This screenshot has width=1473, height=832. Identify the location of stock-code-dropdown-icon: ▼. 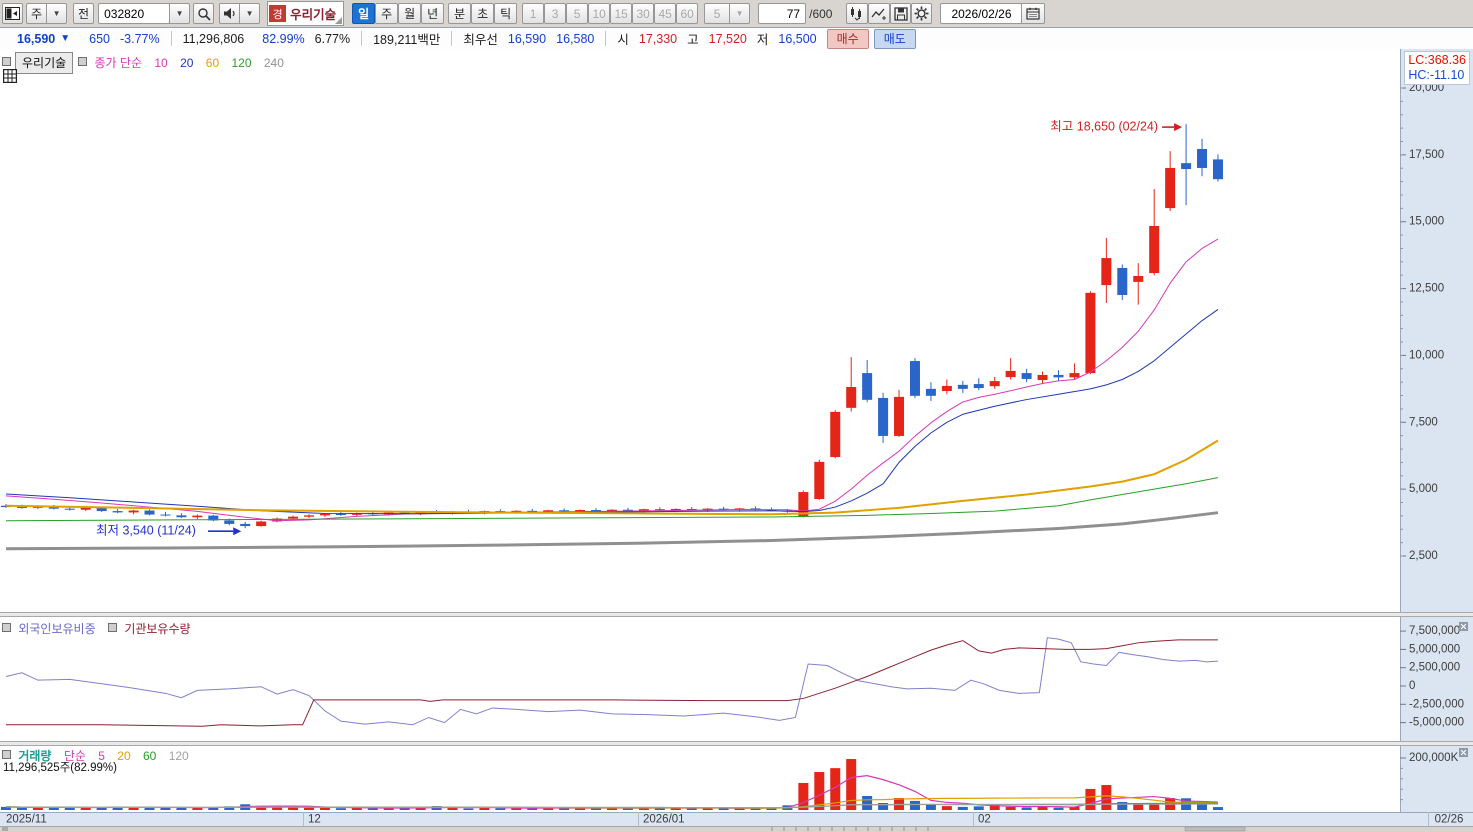
(180, 13).